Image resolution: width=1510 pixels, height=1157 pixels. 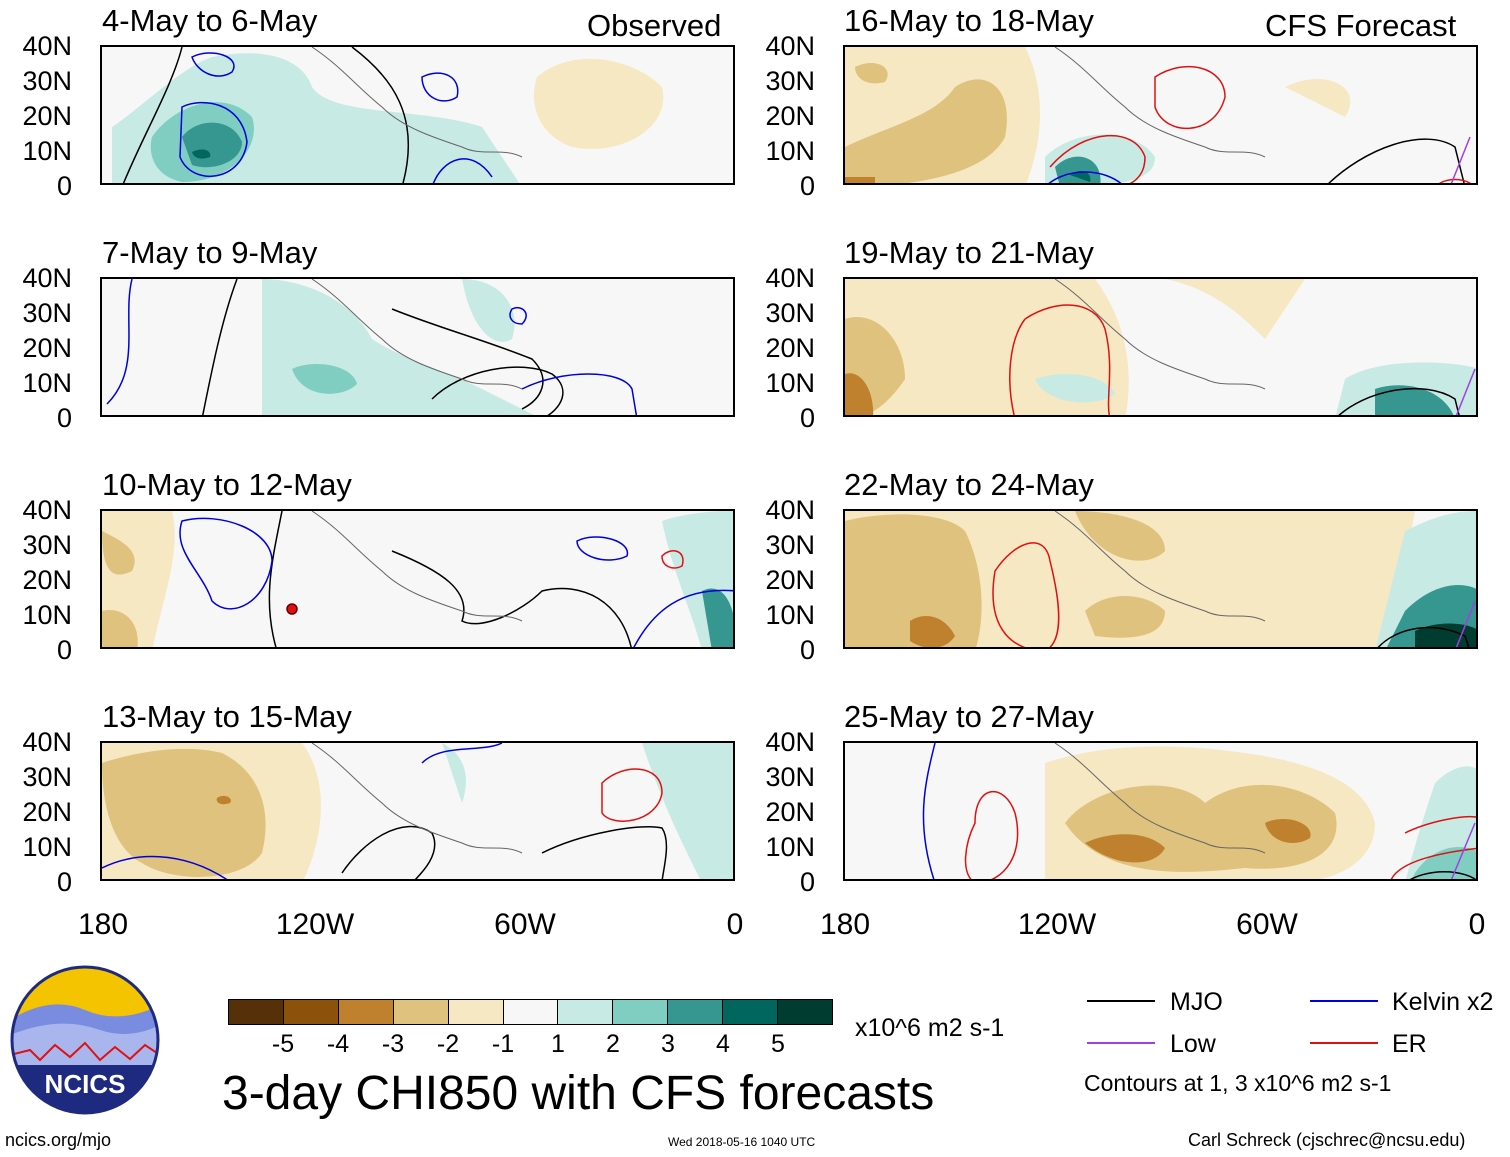 I want to click on lat-tick-right-row1-20n: 20N, so click(x=790, y=116).